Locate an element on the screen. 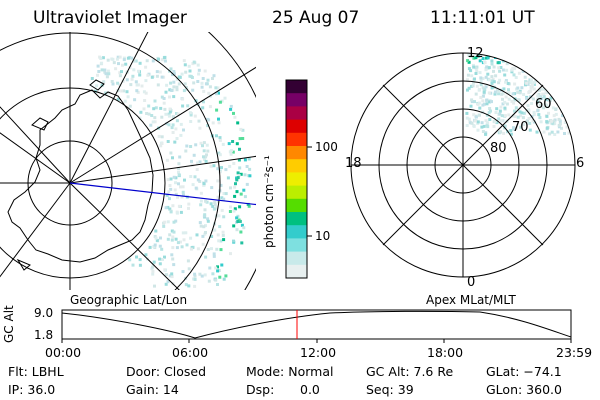 This screenshot has height=400, width=600. glat-readout: GLat: −74.1 is located at coordinates (524, 371).